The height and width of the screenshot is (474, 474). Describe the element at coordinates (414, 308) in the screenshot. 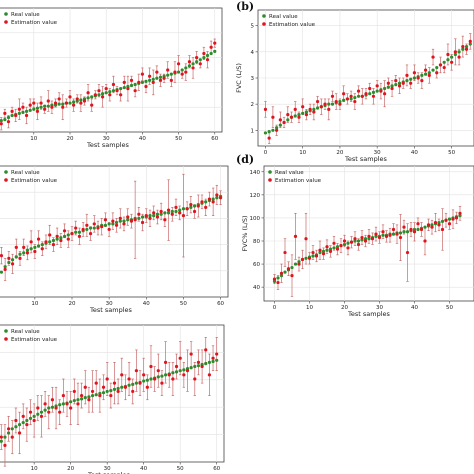

I see `x-tick-label: 40` at that location.